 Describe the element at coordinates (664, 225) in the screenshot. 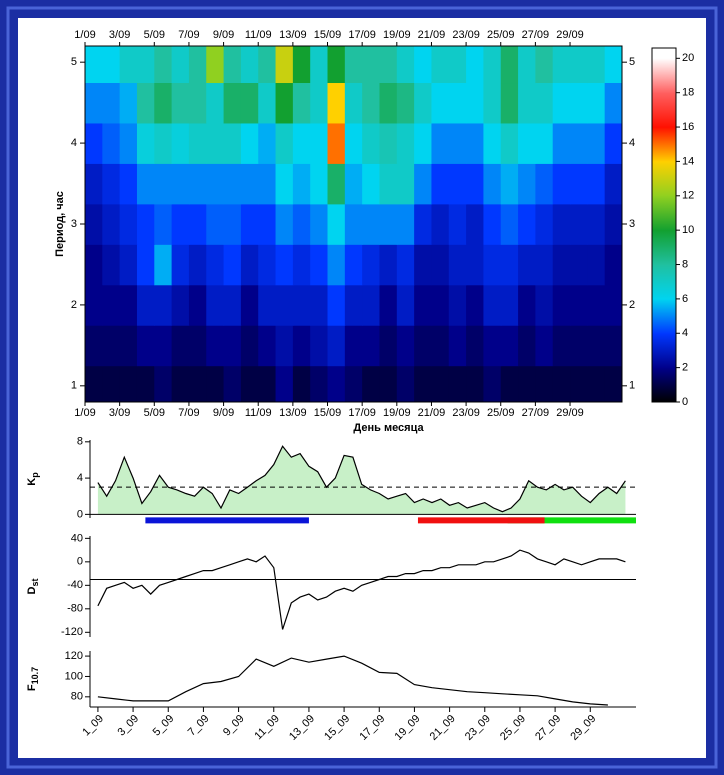

I see `colorbar-border` at that location.